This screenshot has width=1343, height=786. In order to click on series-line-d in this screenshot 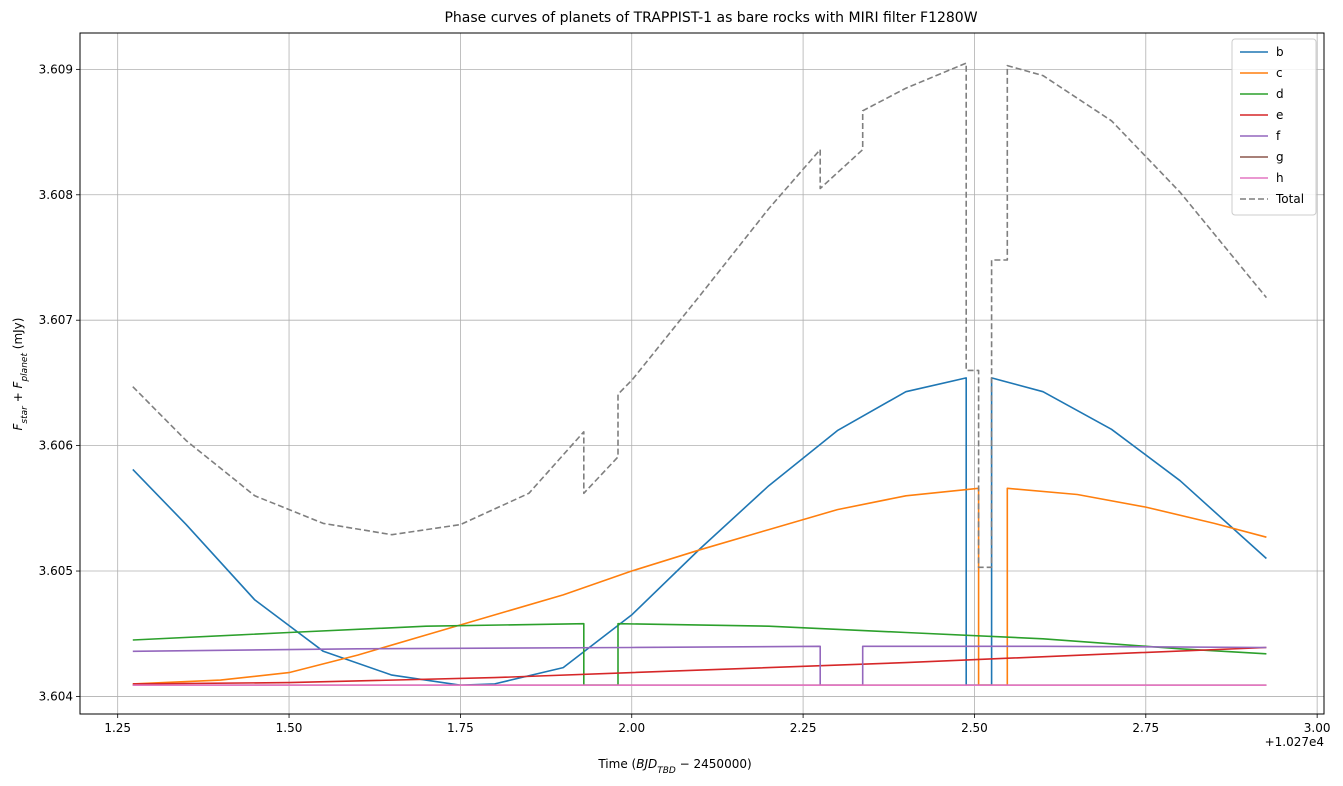, I will do `click(699, 654)`.